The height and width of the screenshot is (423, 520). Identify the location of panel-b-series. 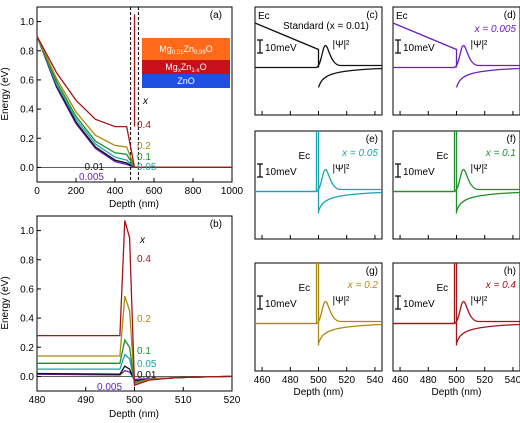
(134, 303).